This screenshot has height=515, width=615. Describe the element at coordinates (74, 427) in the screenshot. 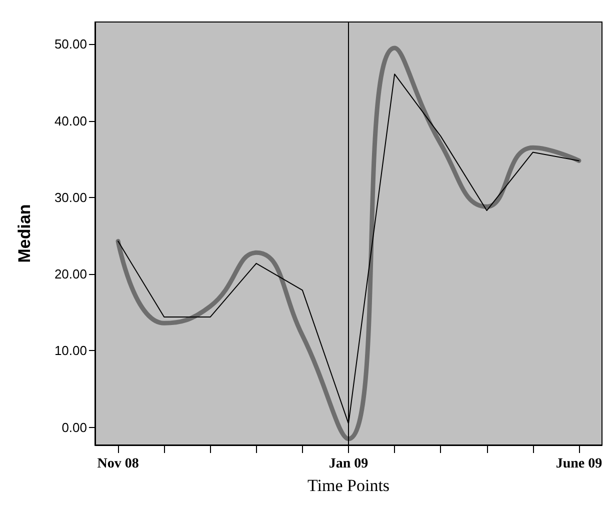

I see `y-tick-label: 0.00` at that location.